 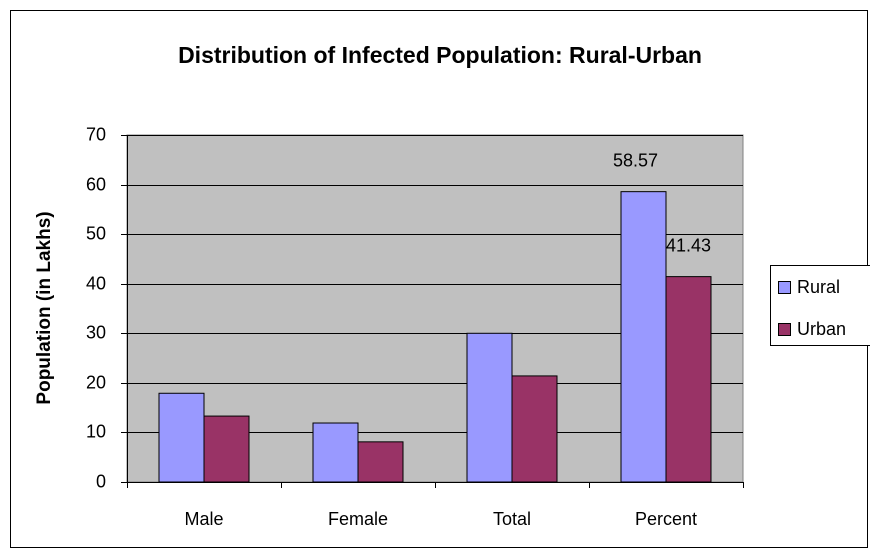 What do you see at coordinates (203, 519) in the screenshot?
I see `x-tick-label: Male` at bounding box center [203, 519].